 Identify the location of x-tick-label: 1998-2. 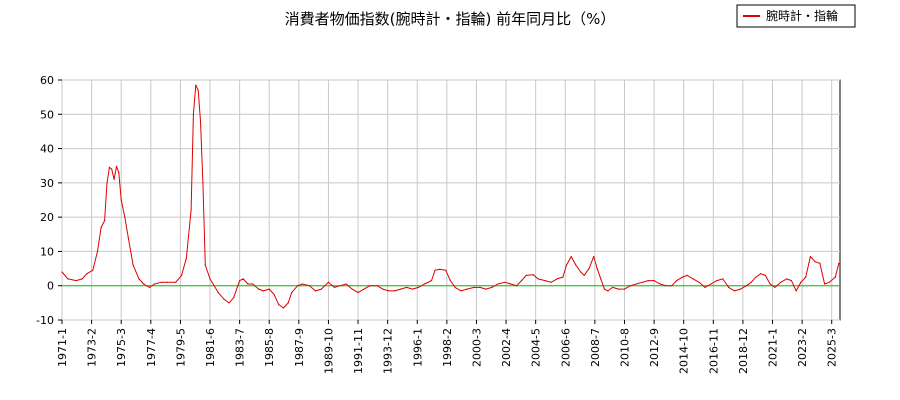
(447, 347).